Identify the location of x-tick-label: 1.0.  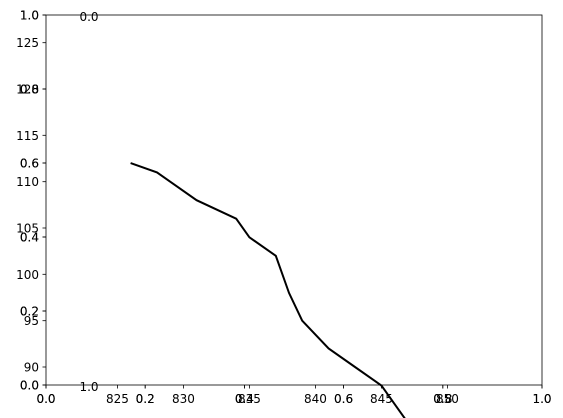
(541, 399).